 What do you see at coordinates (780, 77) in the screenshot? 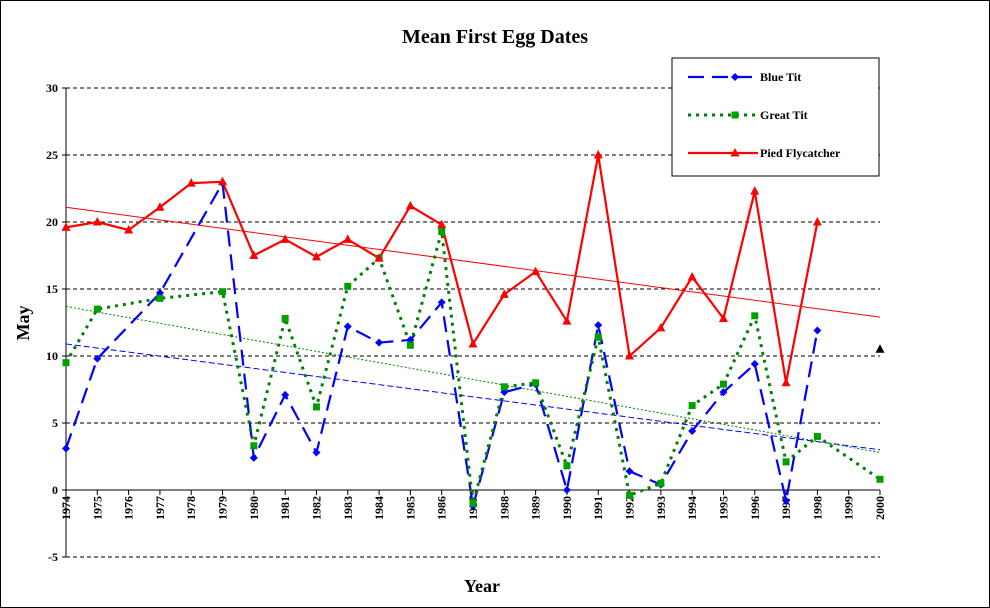
I see `legend-label-blue-tit: Blue Tit` at bounding box center [780, 77].